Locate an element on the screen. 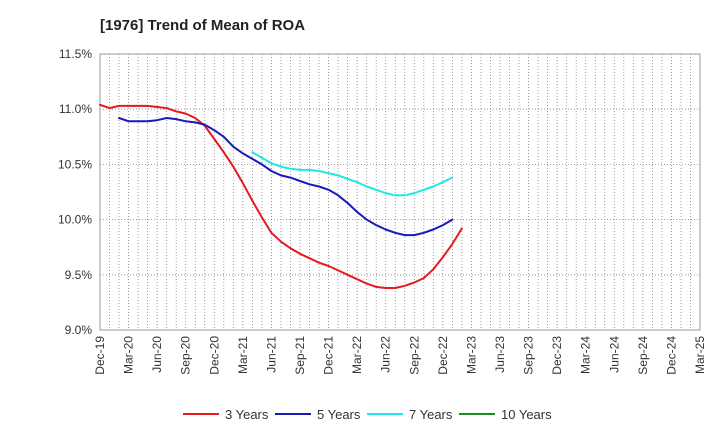  x-tick-label: Mar-24 is located at coordinates (586, 355).